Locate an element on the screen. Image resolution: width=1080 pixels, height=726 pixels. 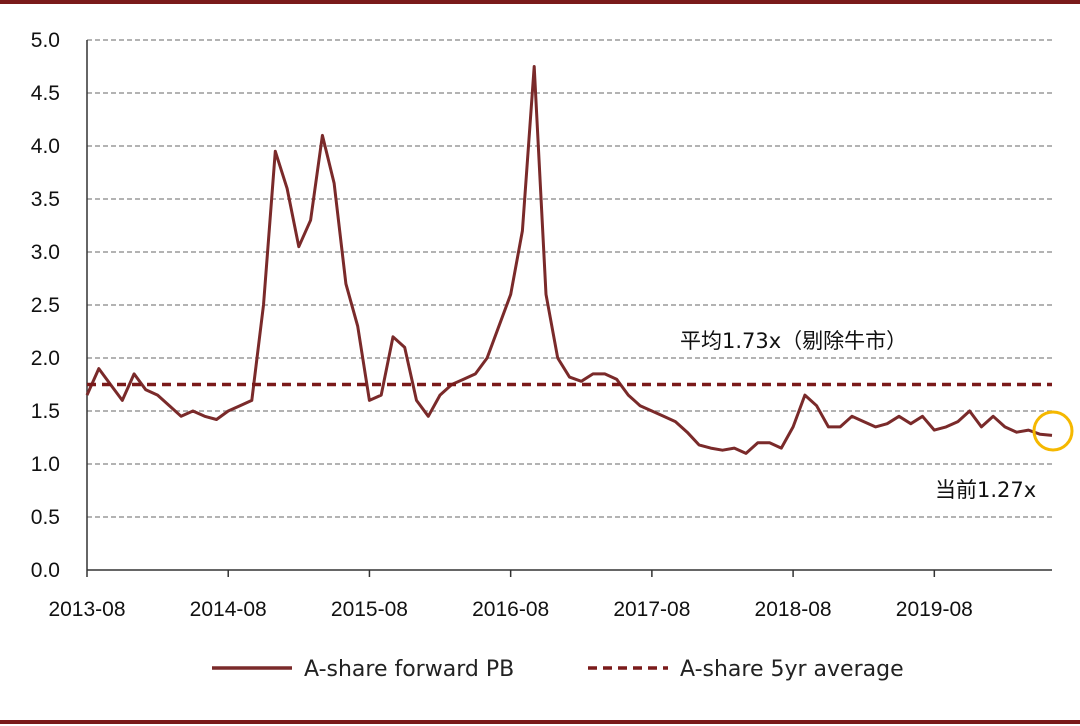
y-tick-label: 1.5 is located at coordinates (45, 411).